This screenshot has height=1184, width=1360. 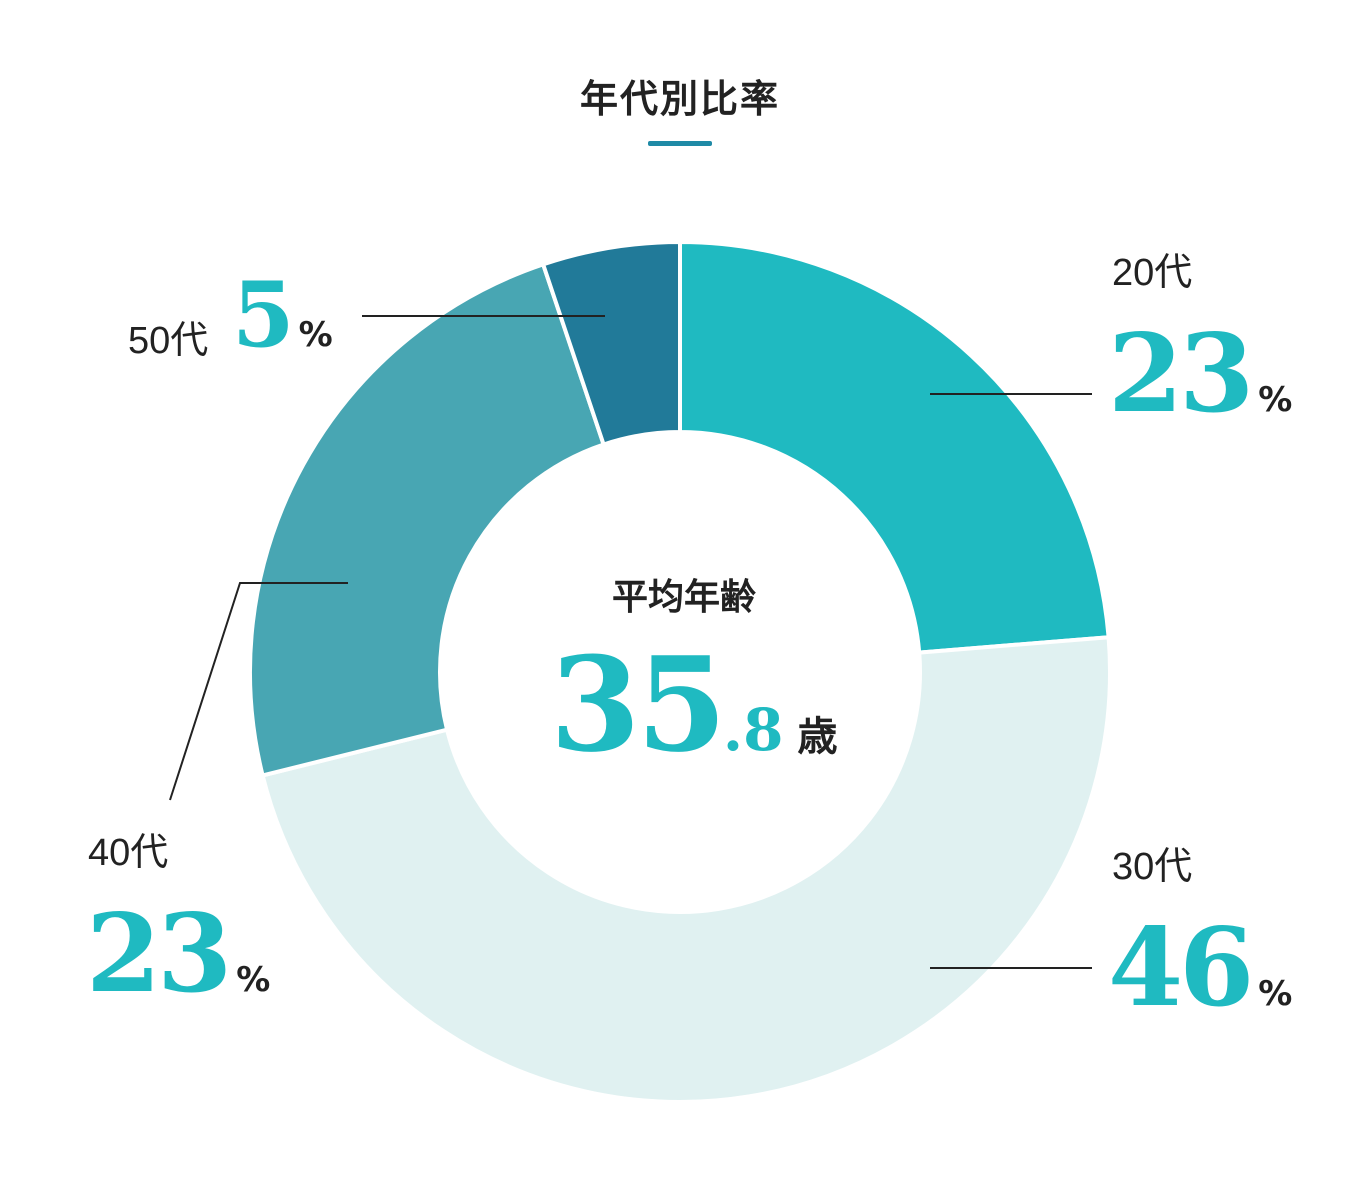 What do you see at coordinates (1152, 273) in the screenshot?
I see `category-label-20s: 20代` at bounding box center [1152, 273].